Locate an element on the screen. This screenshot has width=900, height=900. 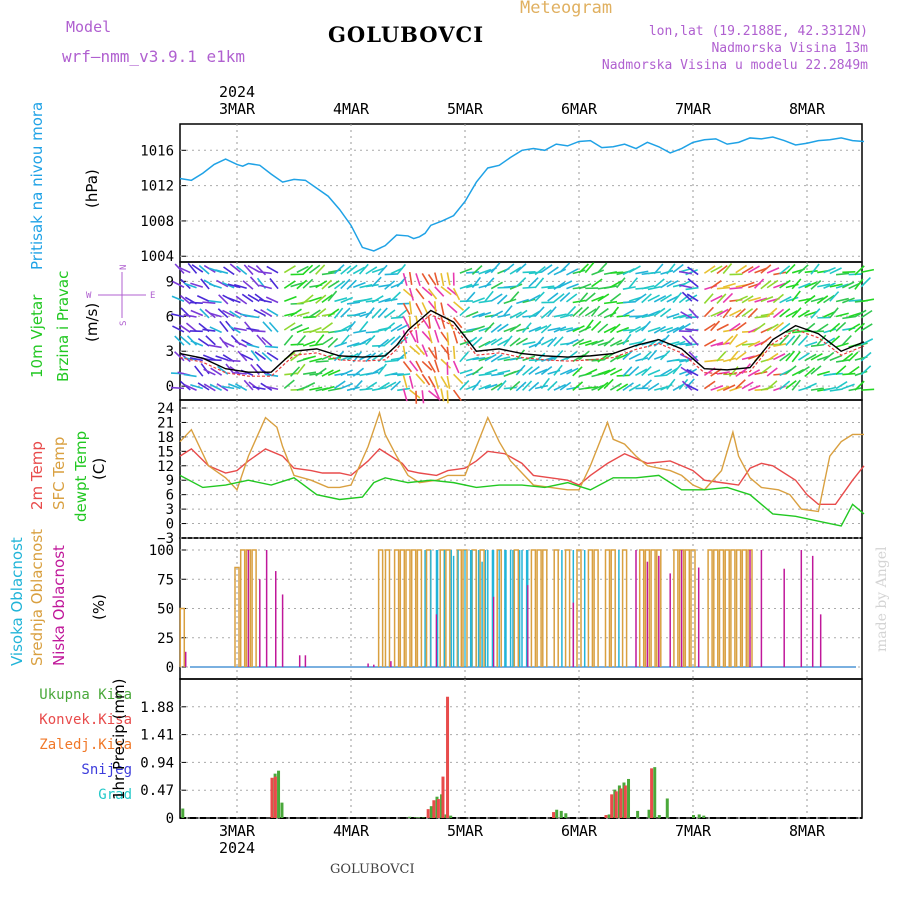
cloud-unit: (%) is located at coordinates (99, 607).